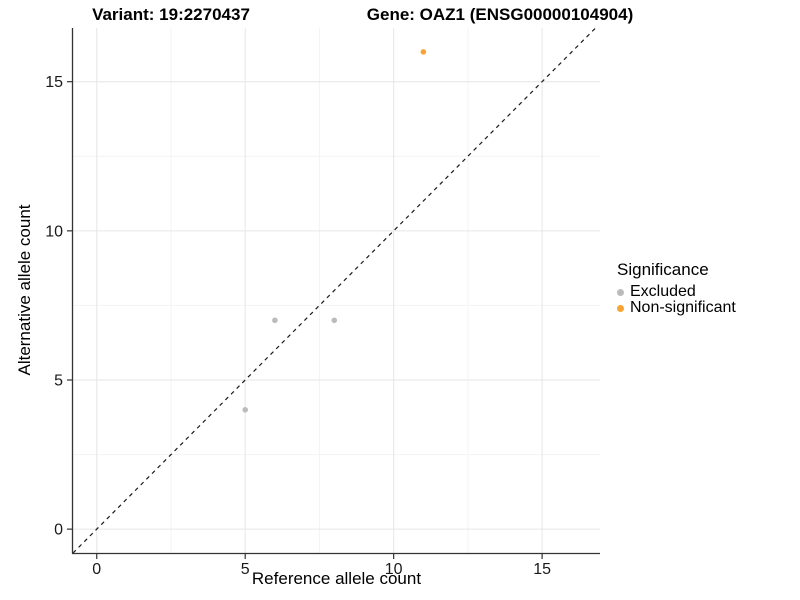 This screenshot has width=800, height=600. Describe the element at coordinates (96, 569) in the screenshot. I see `x-tick-label: 0` at that location.